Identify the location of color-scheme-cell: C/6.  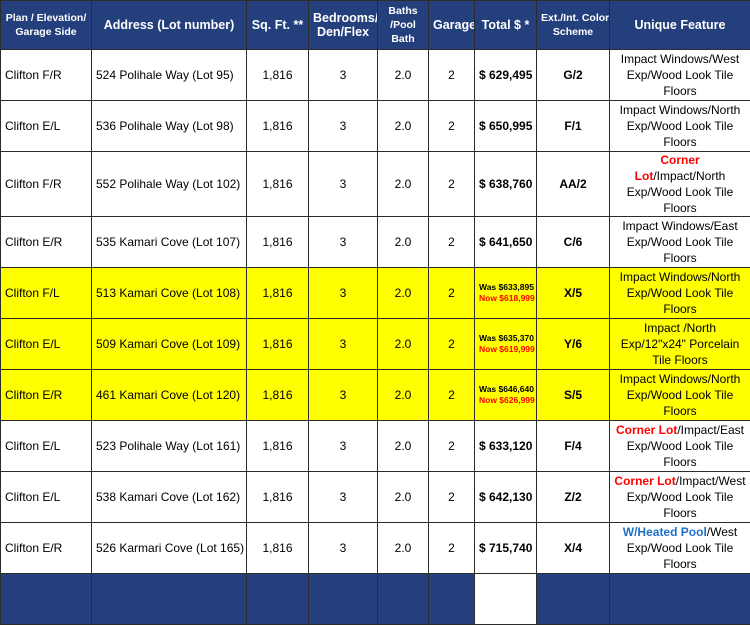
(573, 242).